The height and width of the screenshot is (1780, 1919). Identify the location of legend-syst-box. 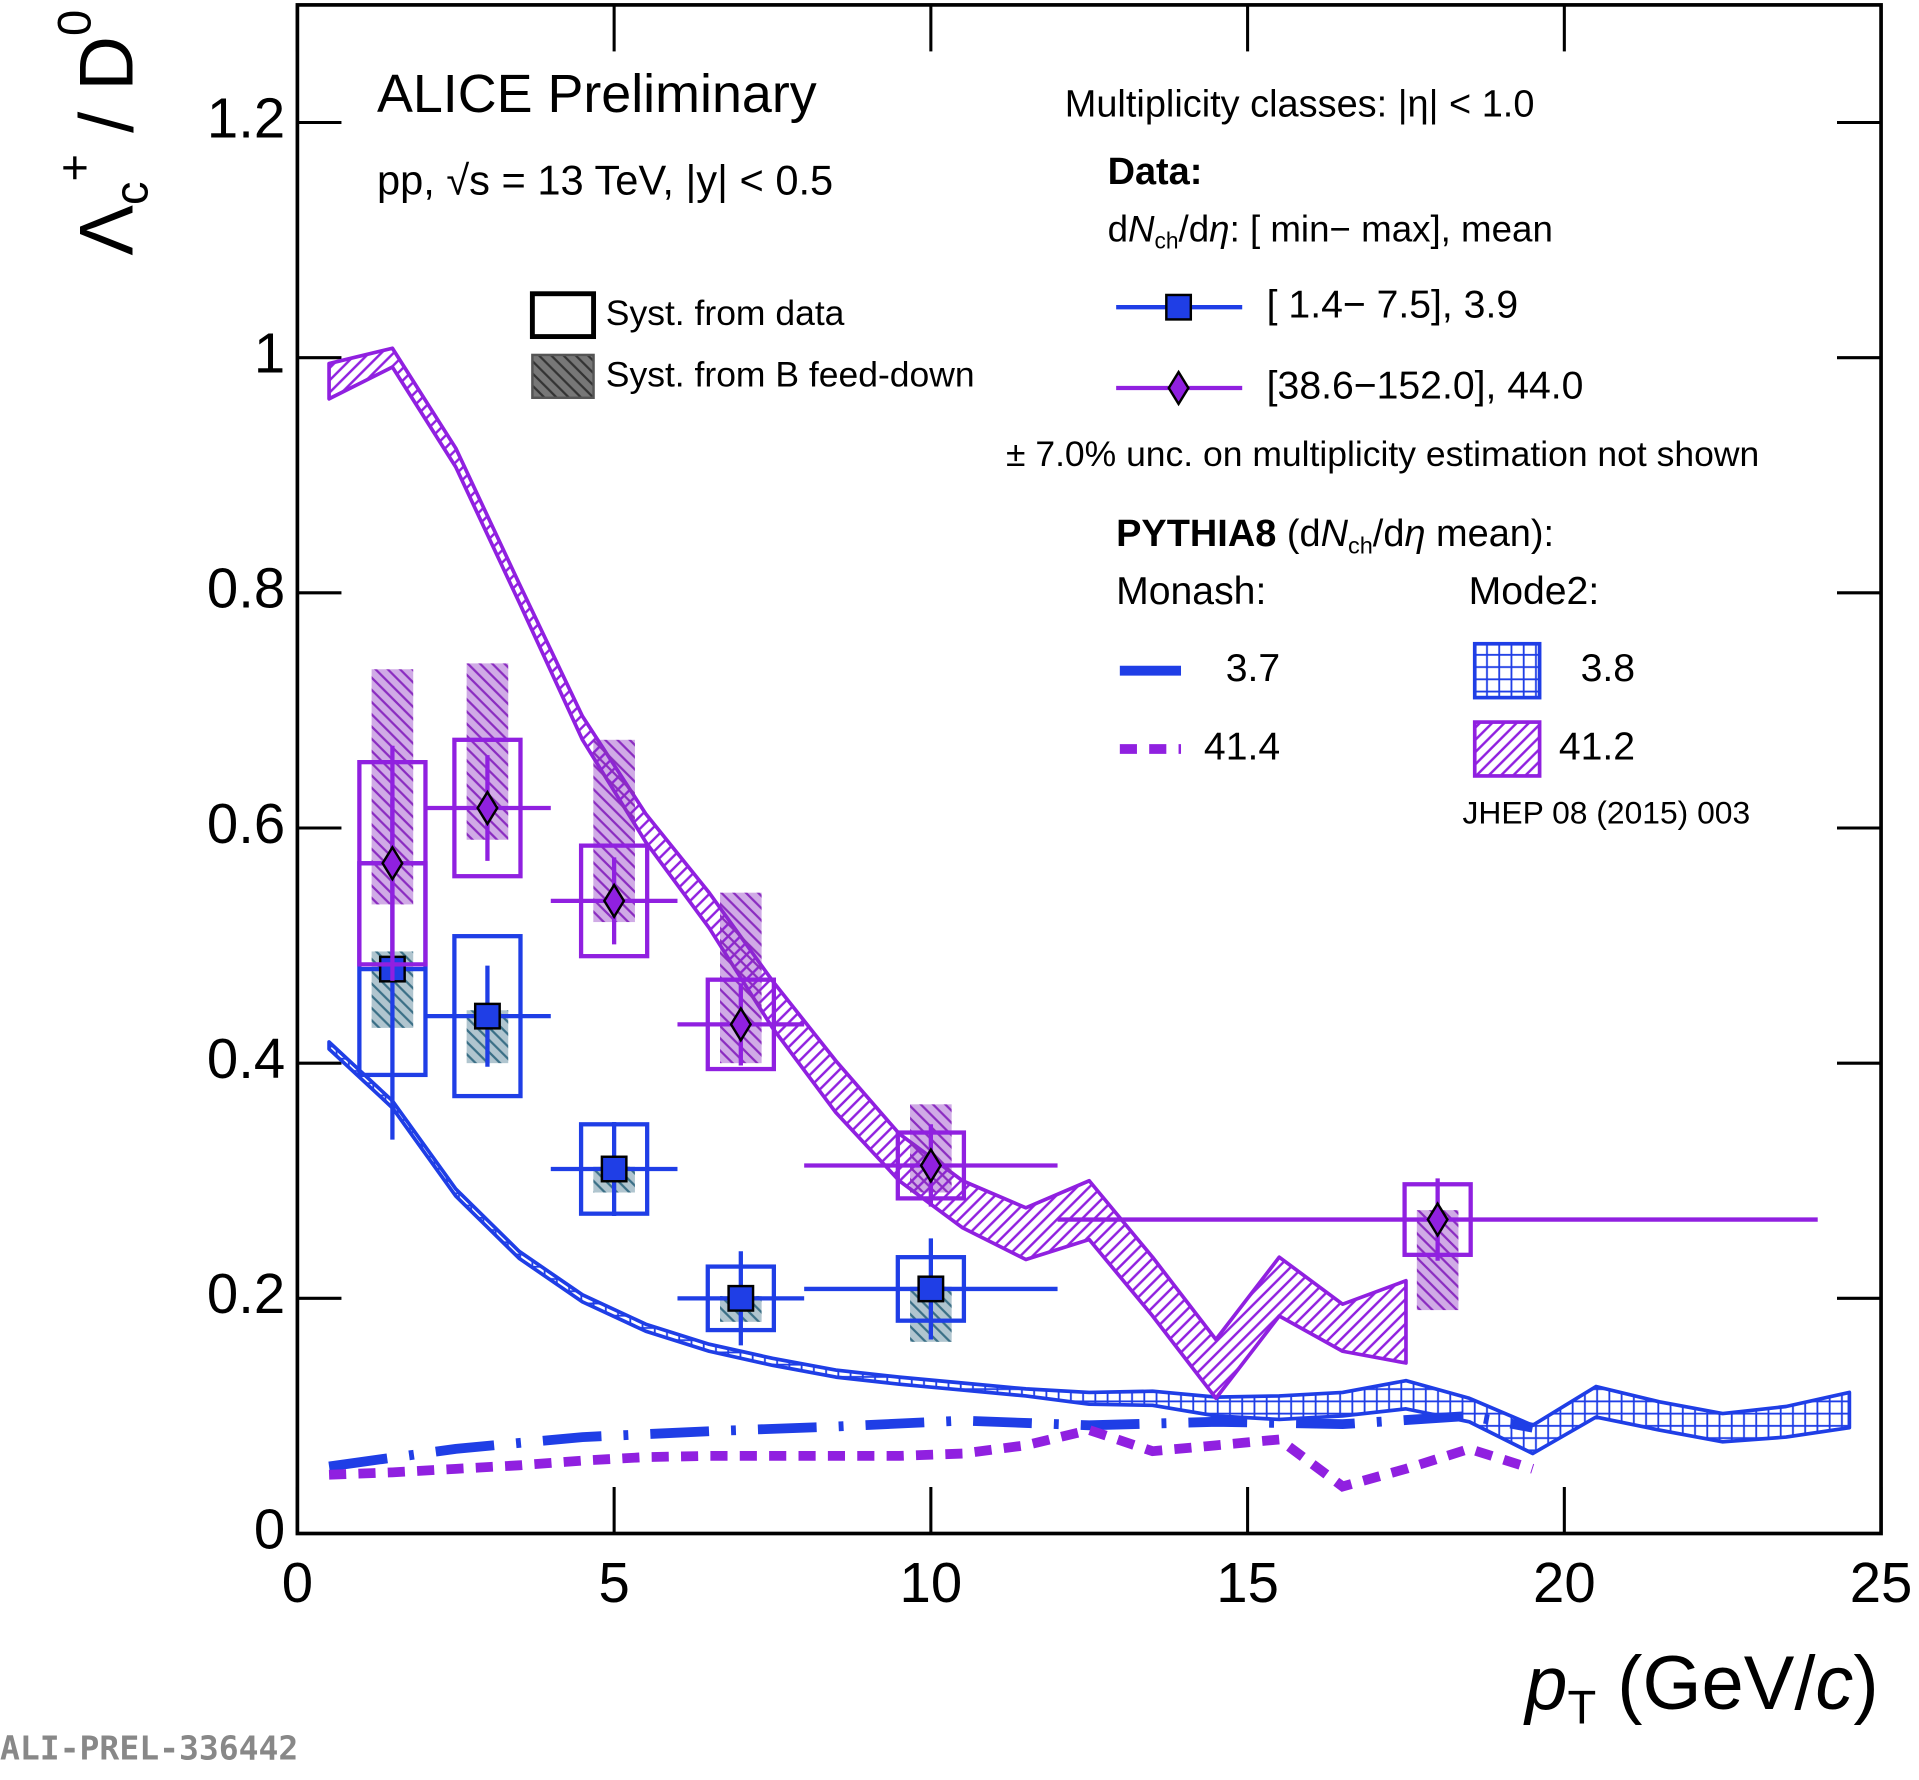
(563, 315).